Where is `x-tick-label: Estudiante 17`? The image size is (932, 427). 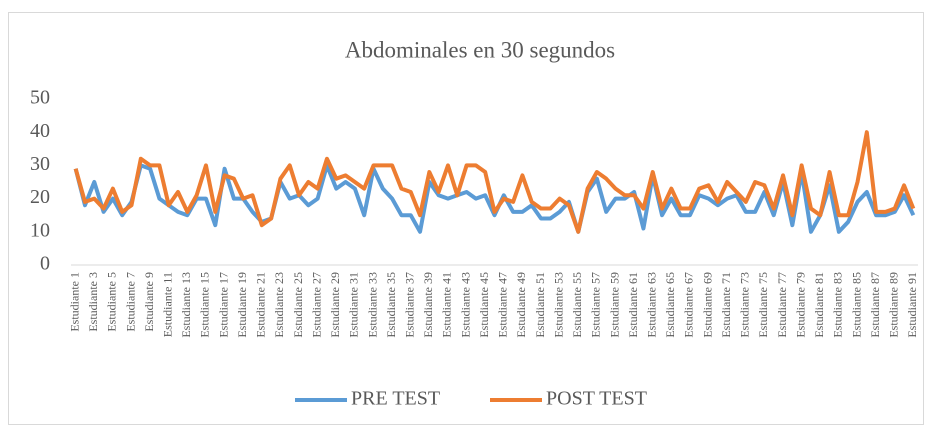
x-tick-label: Estudiante 17 is located at coordinates (223, 305).